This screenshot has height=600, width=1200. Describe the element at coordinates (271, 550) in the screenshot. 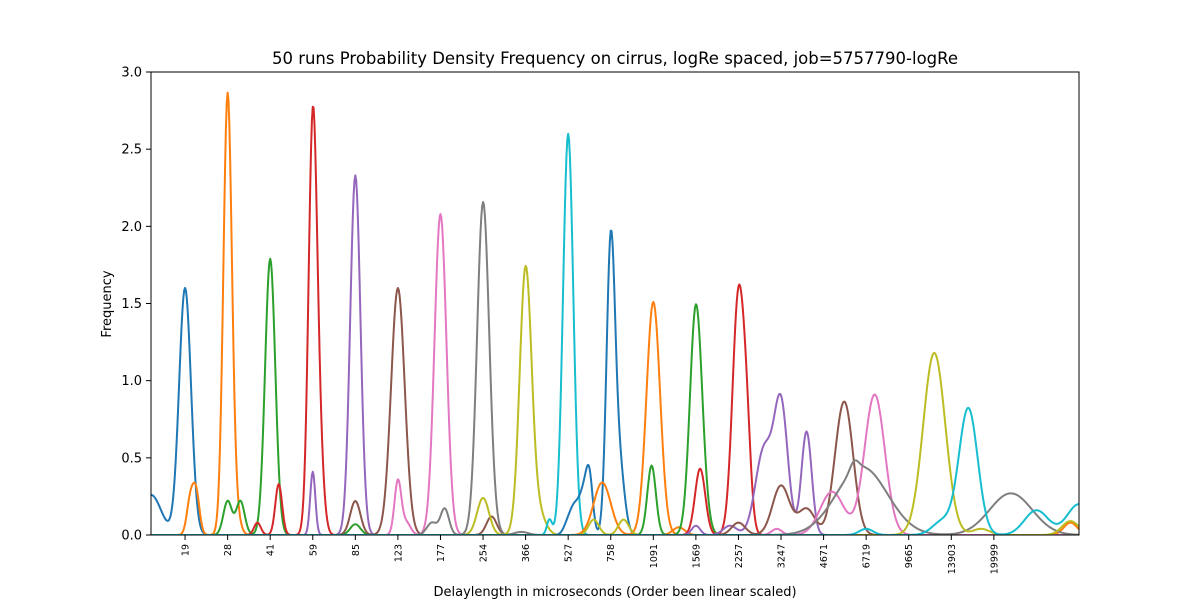

I see `x-tick-label: 41` at that location.